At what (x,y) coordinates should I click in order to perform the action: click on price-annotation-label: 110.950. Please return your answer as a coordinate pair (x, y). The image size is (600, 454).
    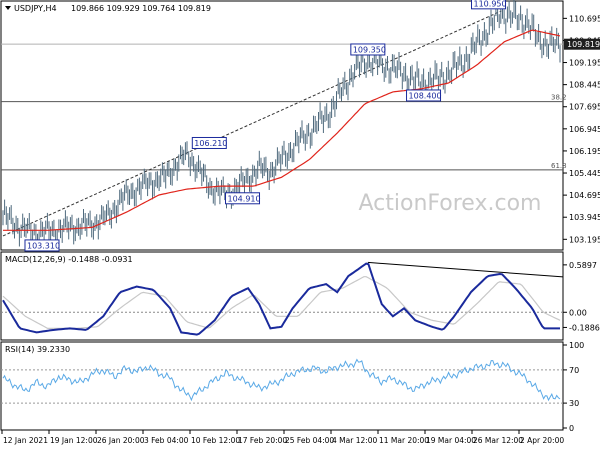
    Looking at the image, I should click on (490, 4).